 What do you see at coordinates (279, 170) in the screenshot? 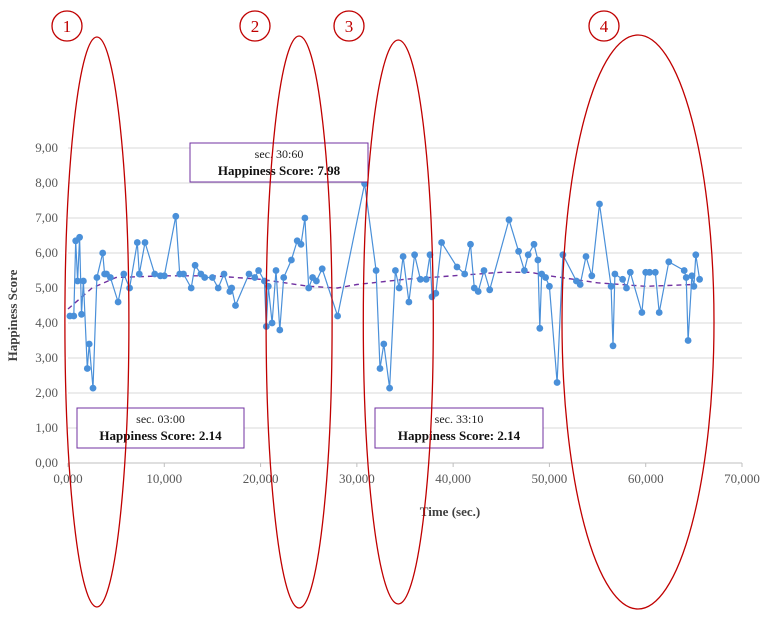
I see `annotation-line2: Happiness Score: 7.98` at bounding box center [279, 170].